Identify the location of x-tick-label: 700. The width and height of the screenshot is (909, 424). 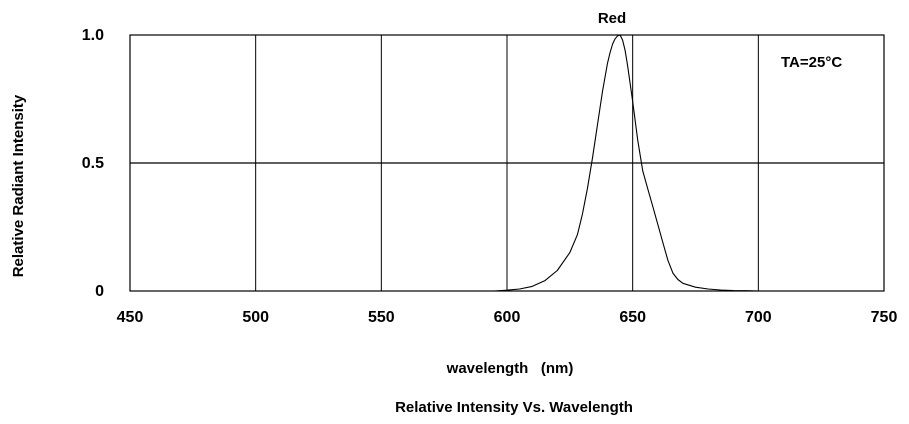
(758, 317).